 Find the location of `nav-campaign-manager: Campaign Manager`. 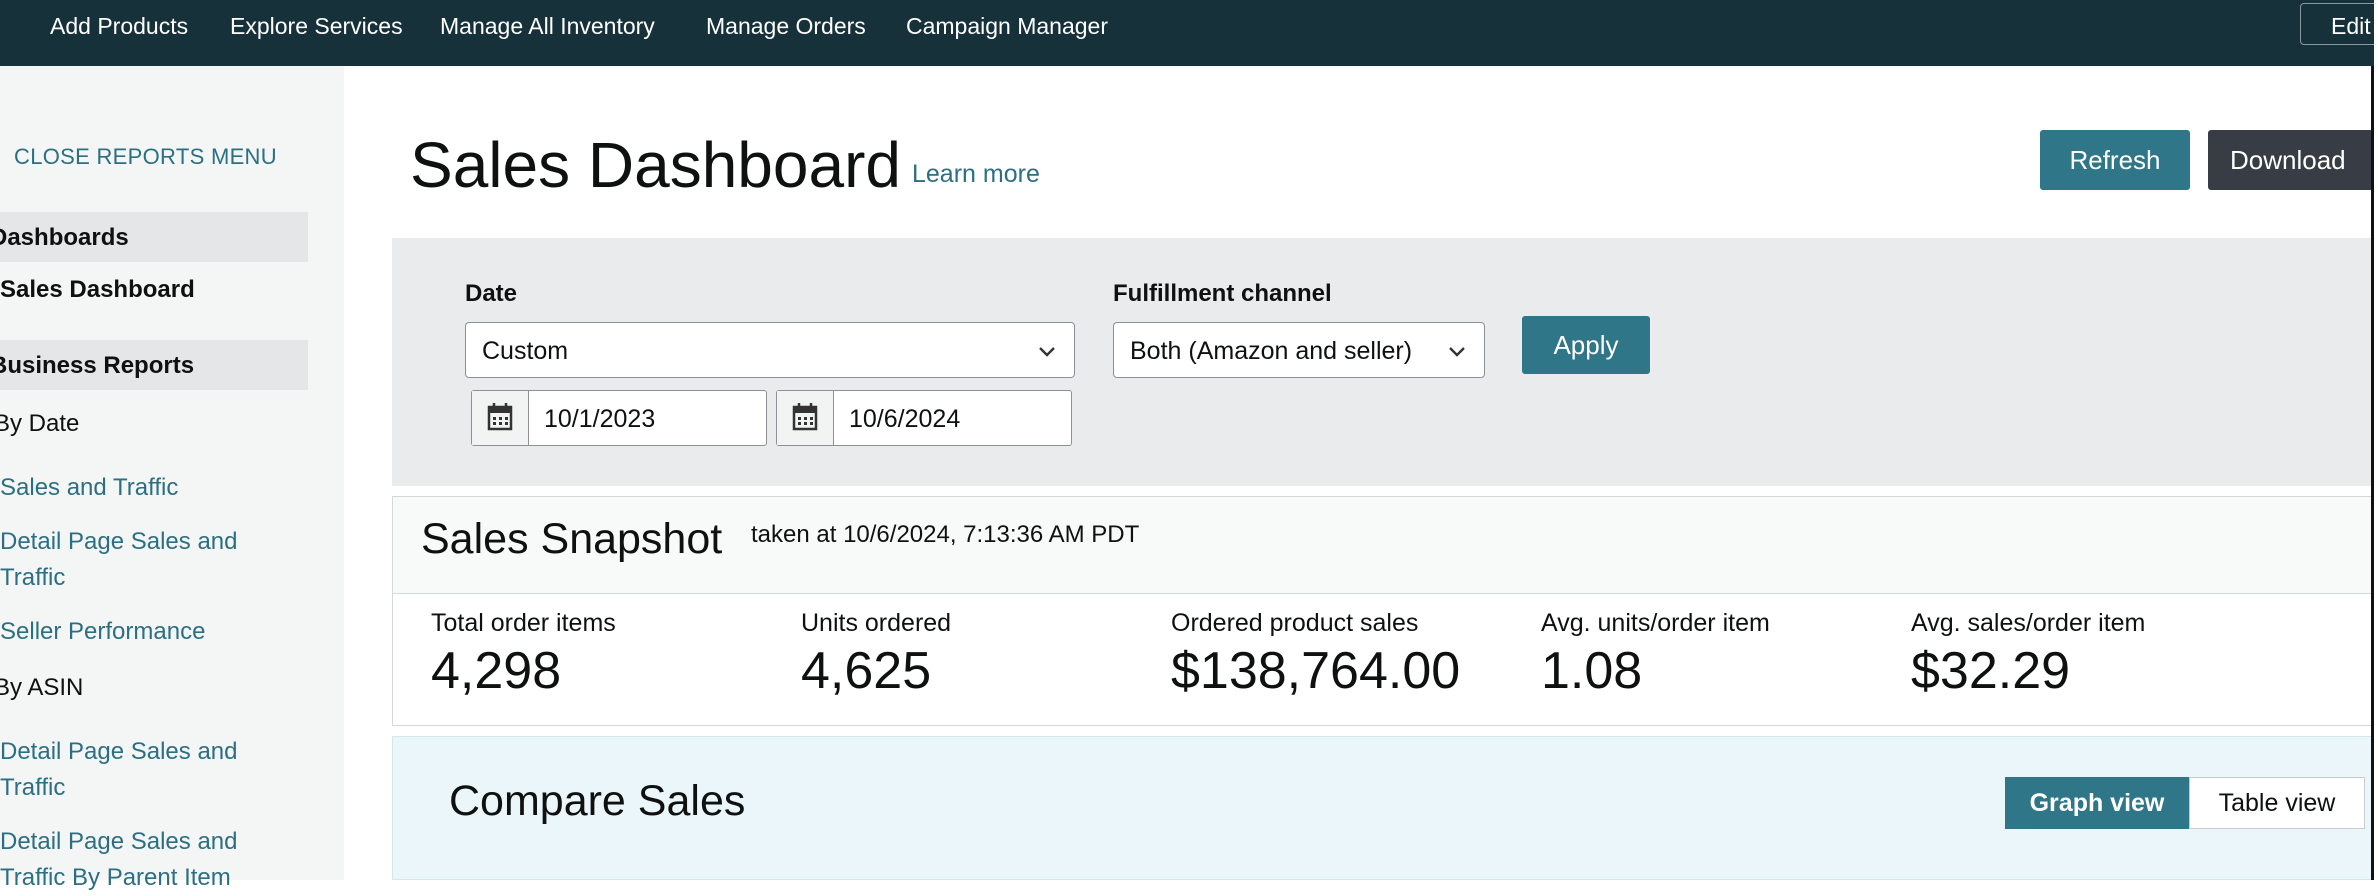

nav-campaign-manager: Campaign Manager is located at coordinates (1007, 26).